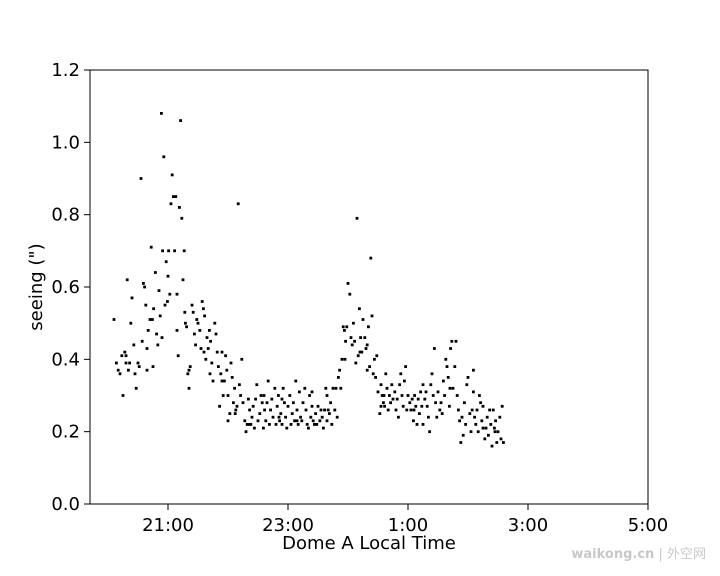  Describe the element at coordinates (369, 543) in the screenshot. I see `x-axis-label: Dome A Local Time` at that location.